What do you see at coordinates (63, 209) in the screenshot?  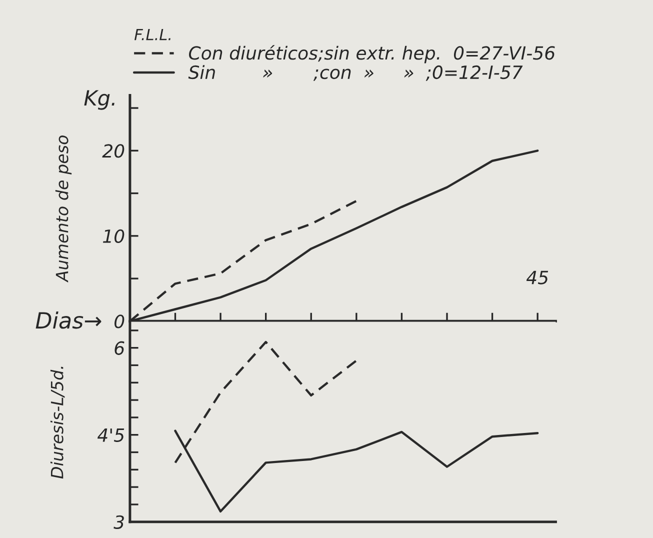 I see `y-axis-title: Aumento de peso` at bounding box center [63, 209].